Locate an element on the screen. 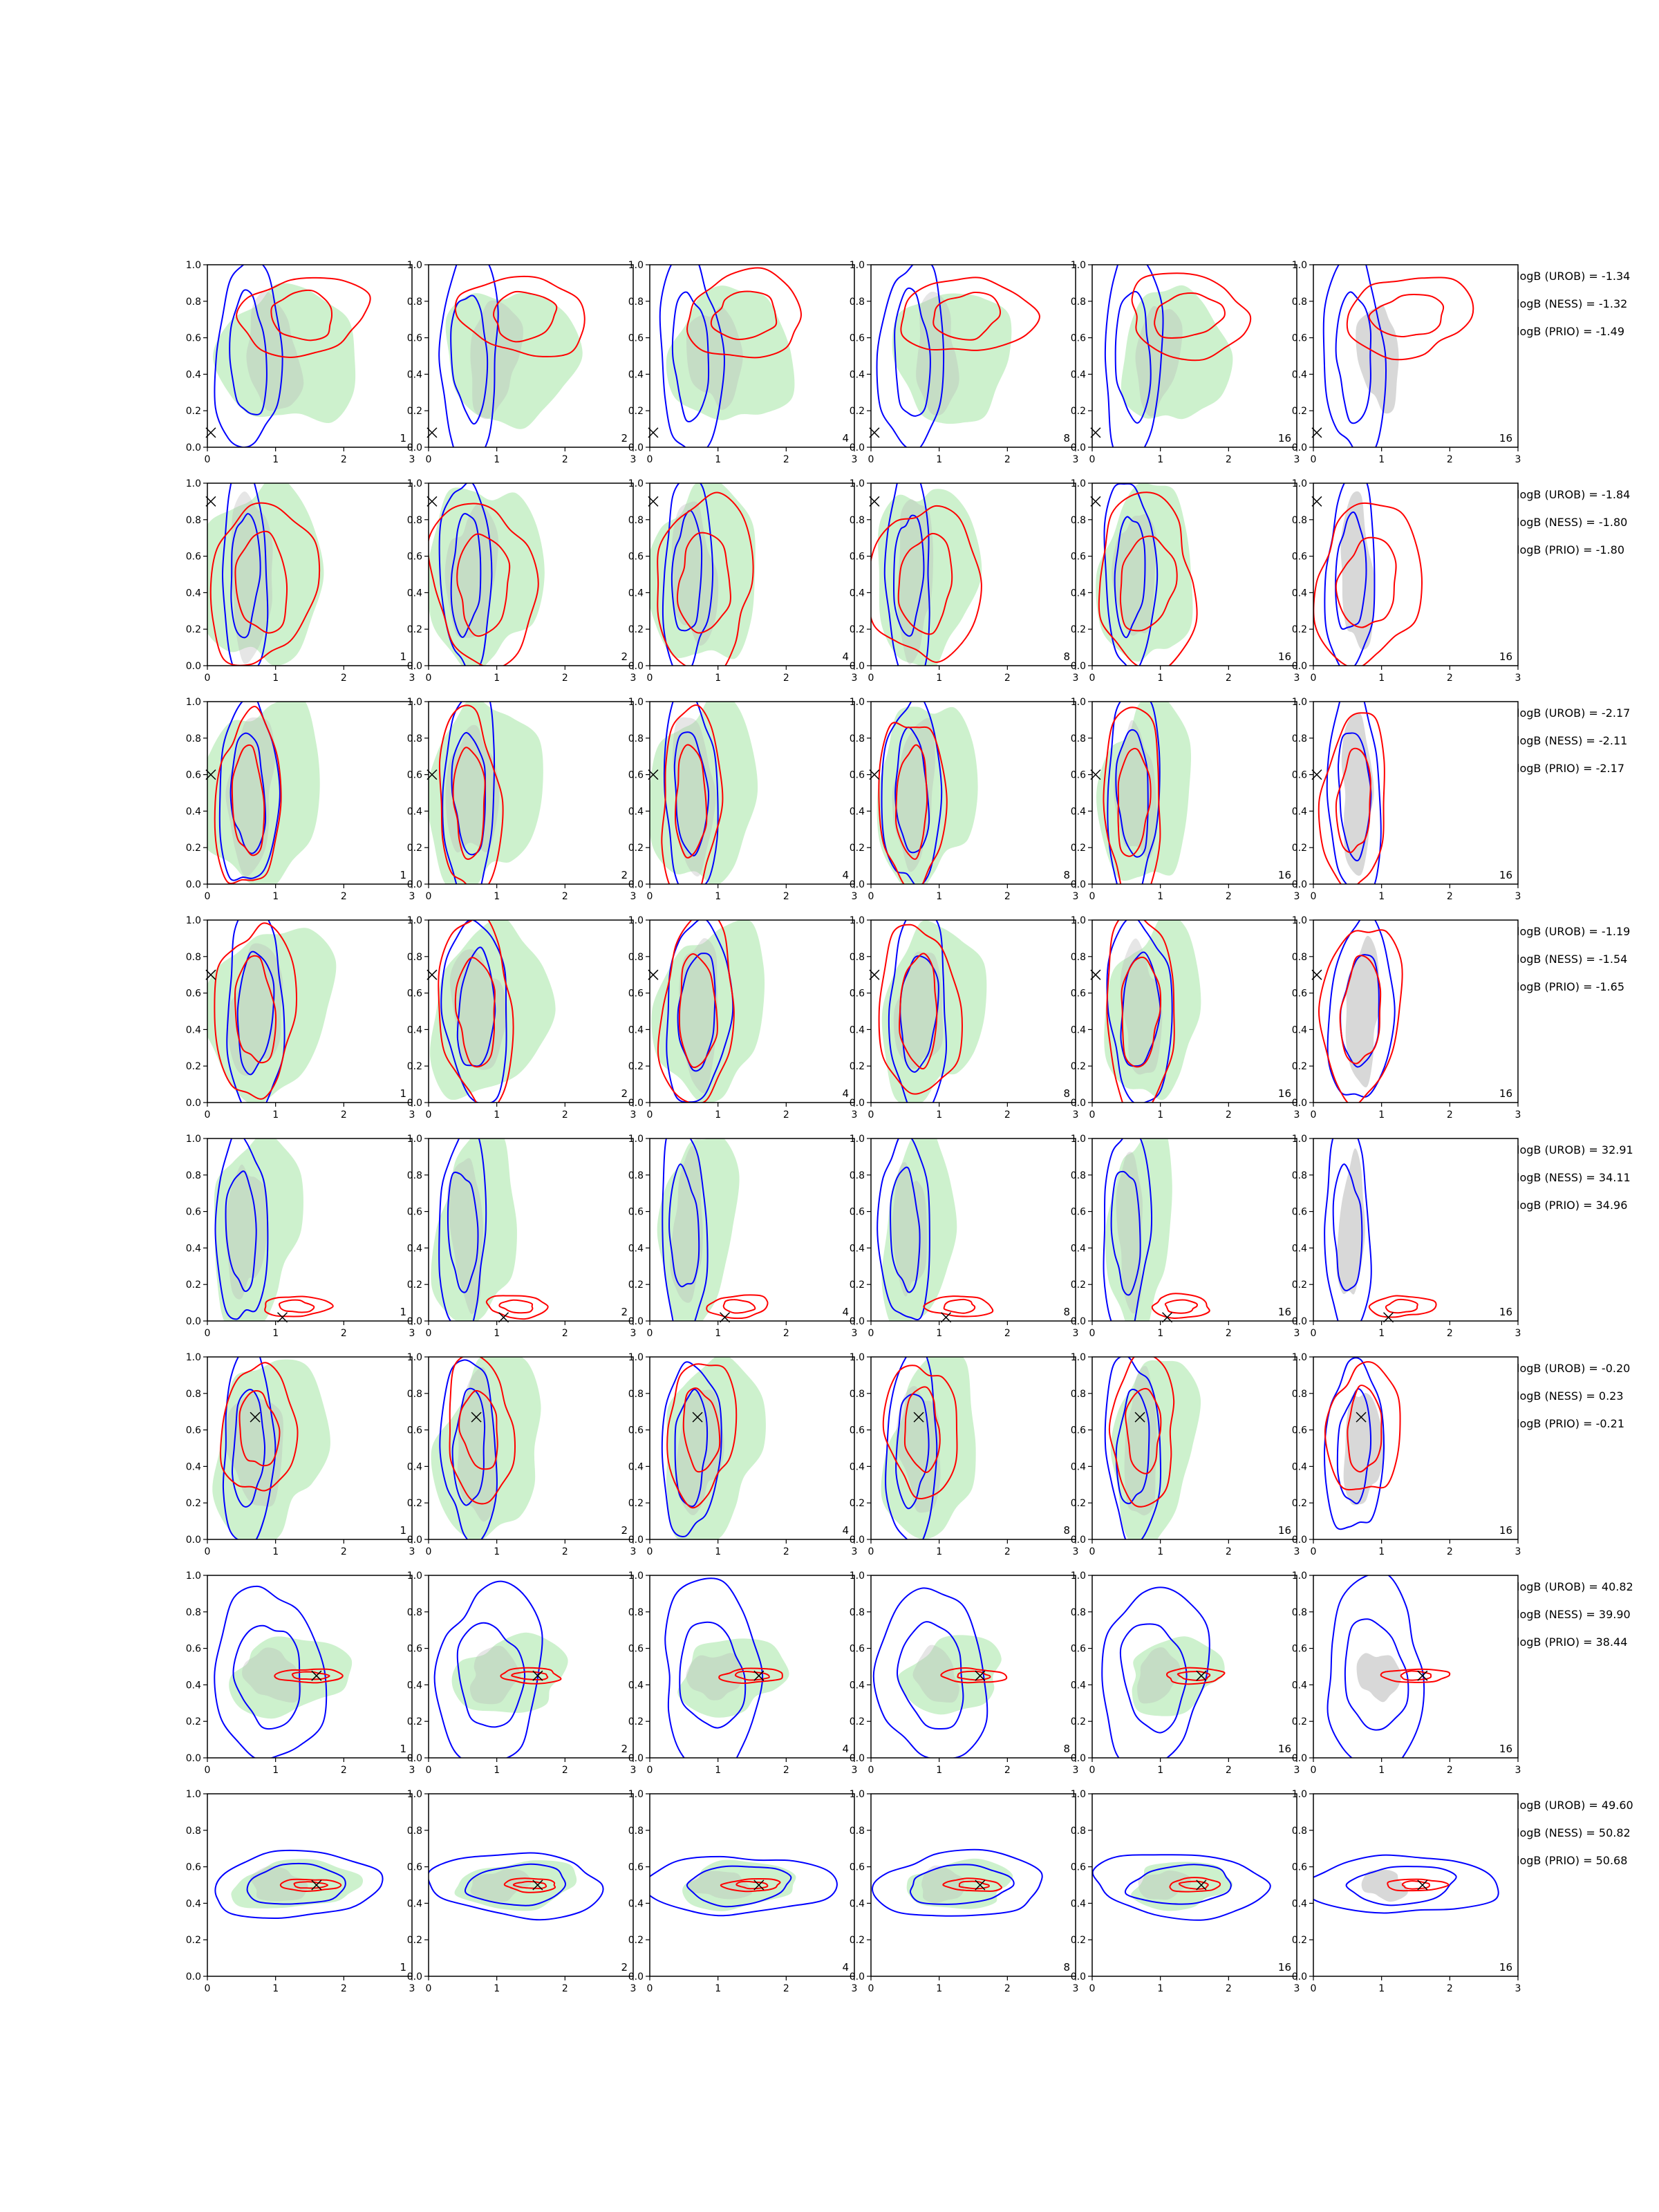 Image resolution: width=1659 pixels, height=2212 pixels. panel-r3-c1: 0 1 2 3 0.0 0.2 0.4 0.6 0.8 1.0 1 is located at coordinates (300, 800).